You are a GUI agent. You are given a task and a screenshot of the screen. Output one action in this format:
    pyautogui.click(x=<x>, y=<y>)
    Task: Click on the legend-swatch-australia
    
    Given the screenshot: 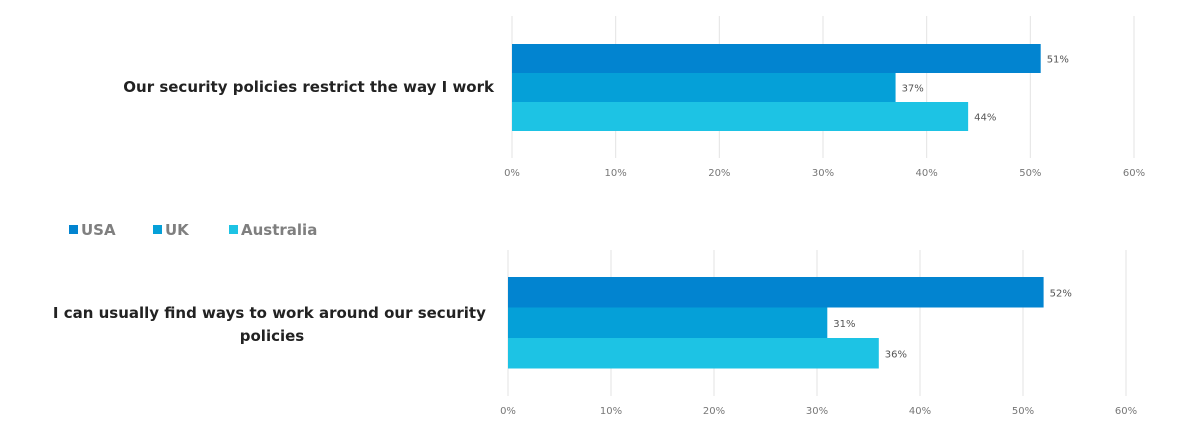 What is the action you would take?
    pyautogui.click(x=233, y=229)
    